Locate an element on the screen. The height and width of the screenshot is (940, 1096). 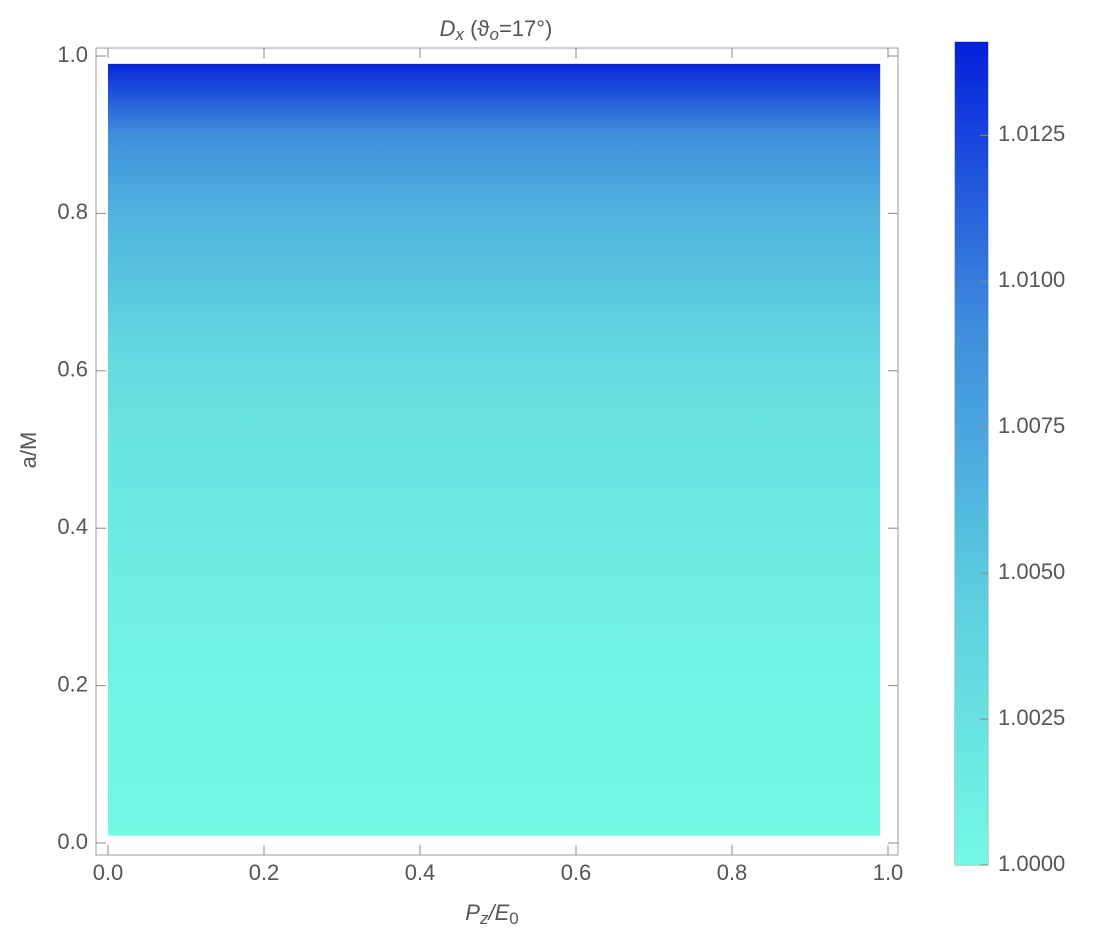
y-tick-label: 0.8 is located at coordinates (72, 211).